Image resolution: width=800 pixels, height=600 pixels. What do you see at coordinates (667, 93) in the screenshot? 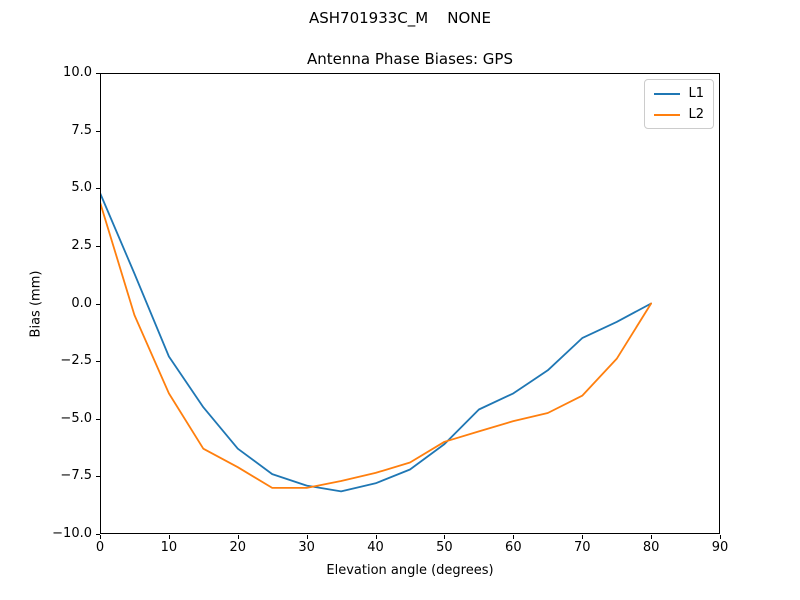
I see `legend-line-sample-L1` at bounding box center [667, 93].